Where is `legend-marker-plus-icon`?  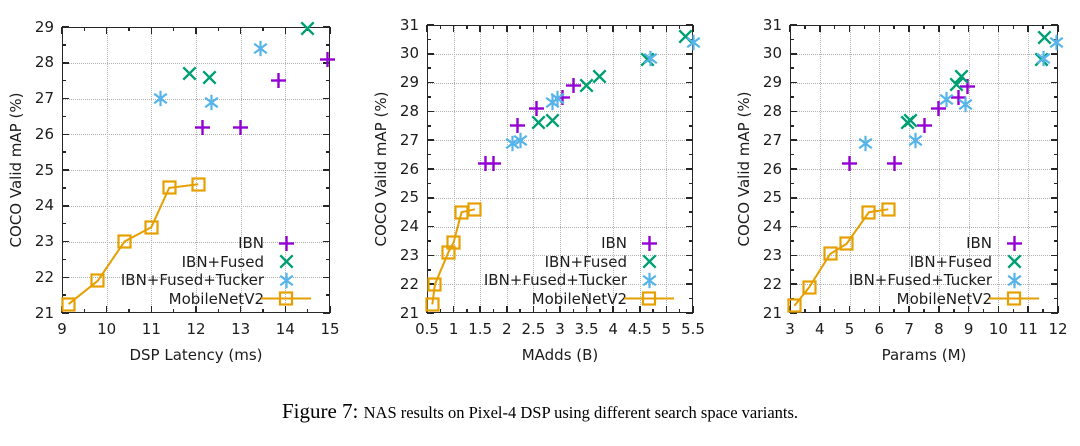 legend-marker-plus-icon is located at coordinates (1014, 243).